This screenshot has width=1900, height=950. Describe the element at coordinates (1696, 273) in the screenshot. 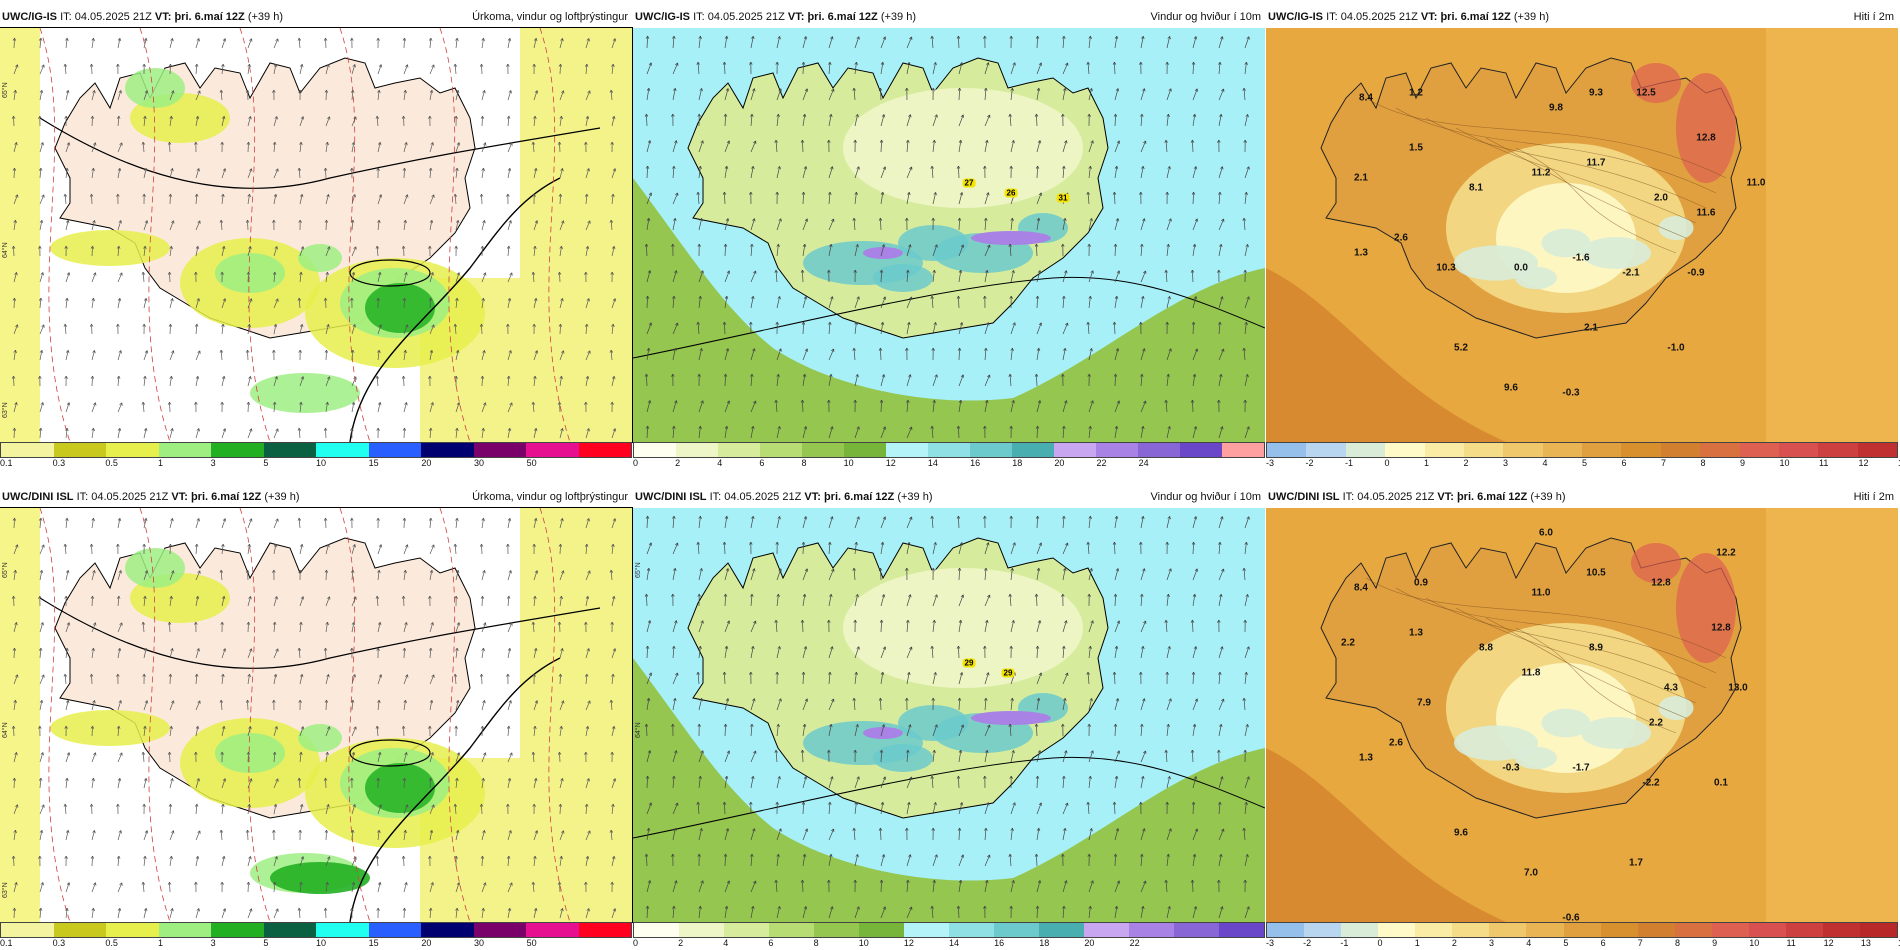

I see `temperature-value: -0.9` at that location.